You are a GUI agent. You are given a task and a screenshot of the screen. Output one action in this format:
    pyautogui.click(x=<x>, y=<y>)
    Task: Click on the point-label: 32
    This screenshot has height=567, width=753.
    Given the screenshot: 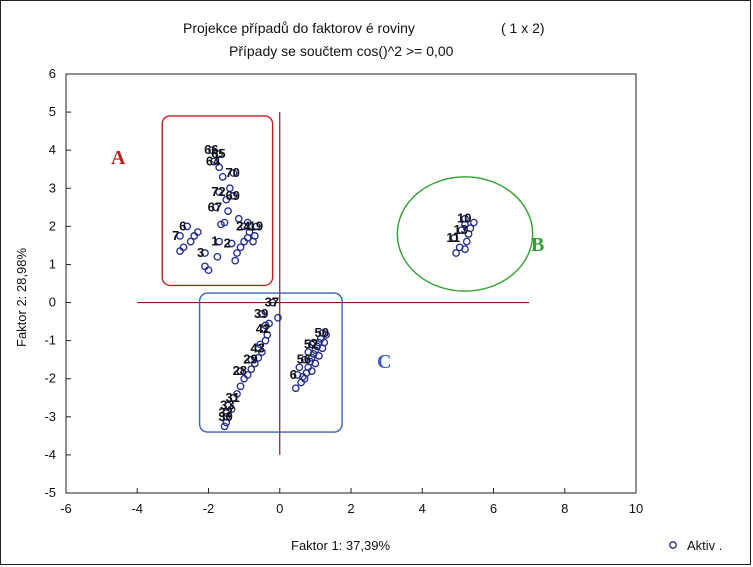 What is the action you would take?
    pyautogui.click(x=225, y=412)
    